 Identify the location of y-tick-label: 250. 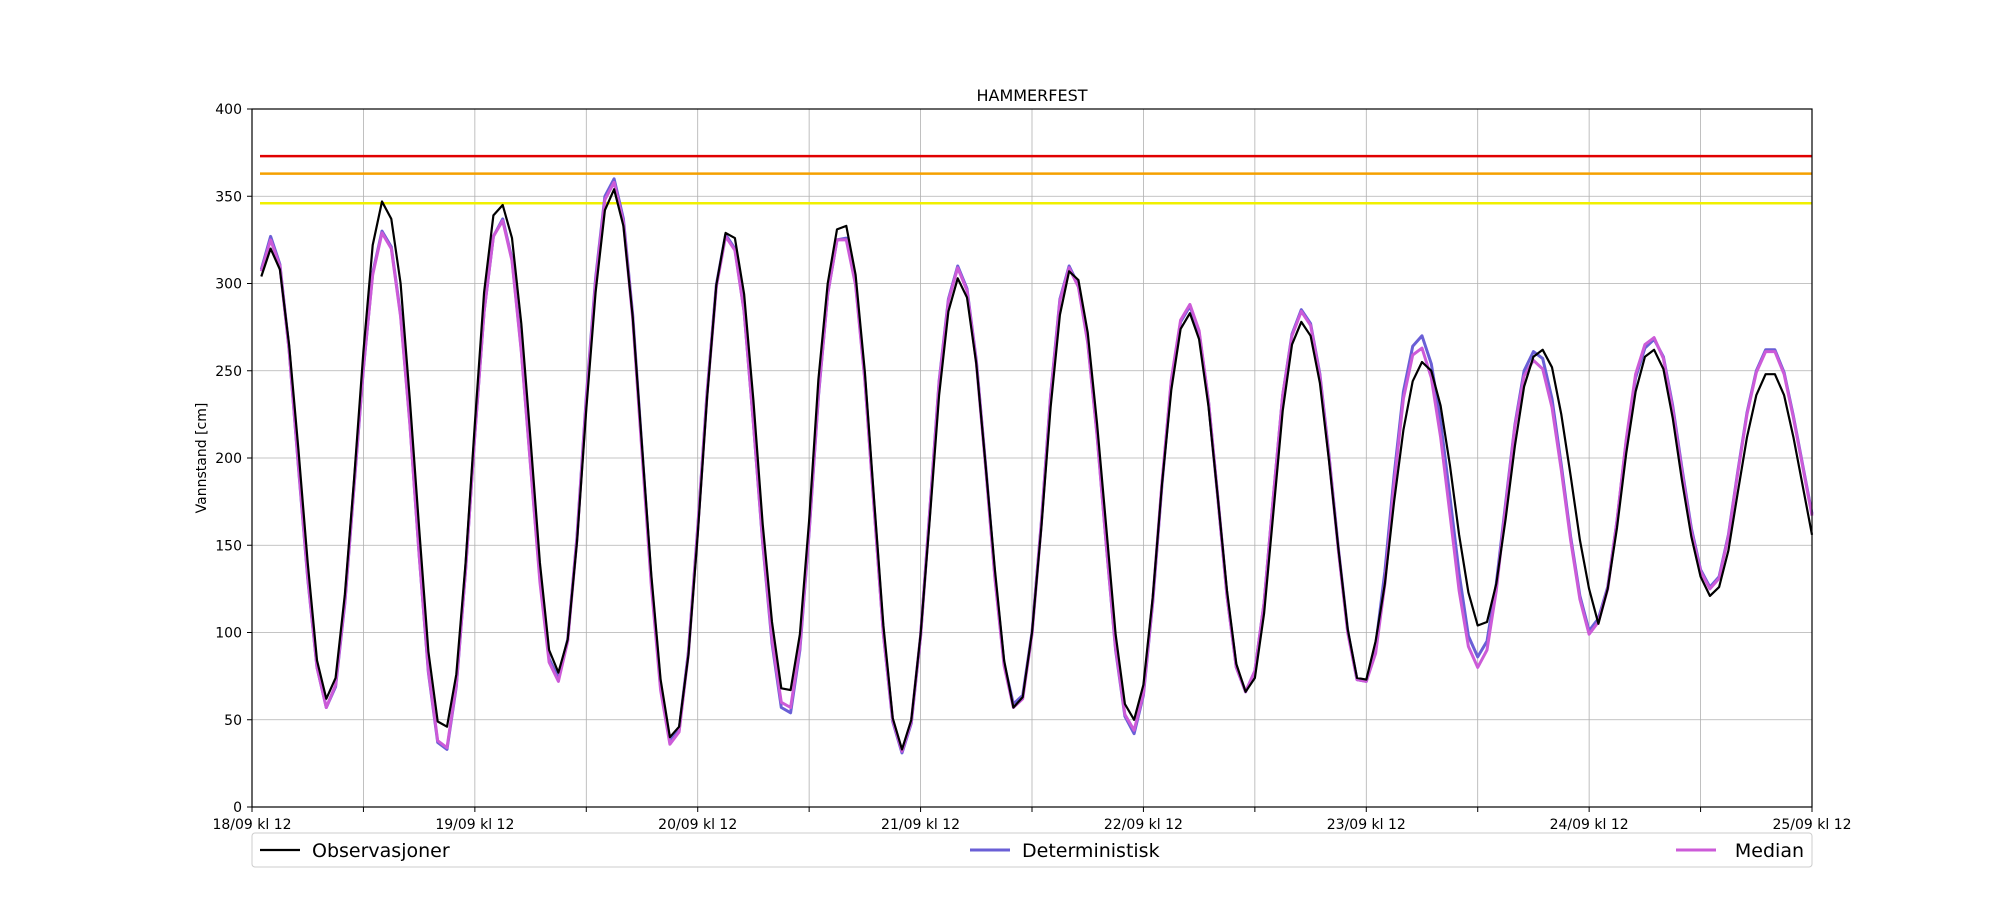
(228, 372).